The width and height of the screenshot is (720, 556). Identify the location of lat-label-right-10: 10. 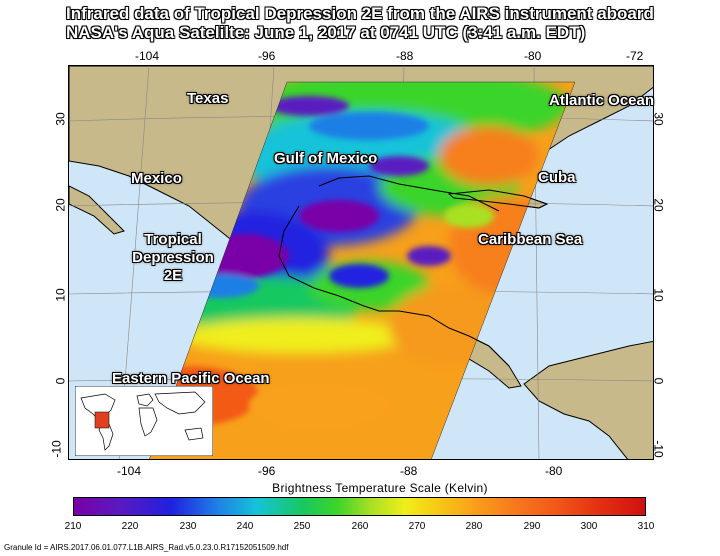
(658, 295).